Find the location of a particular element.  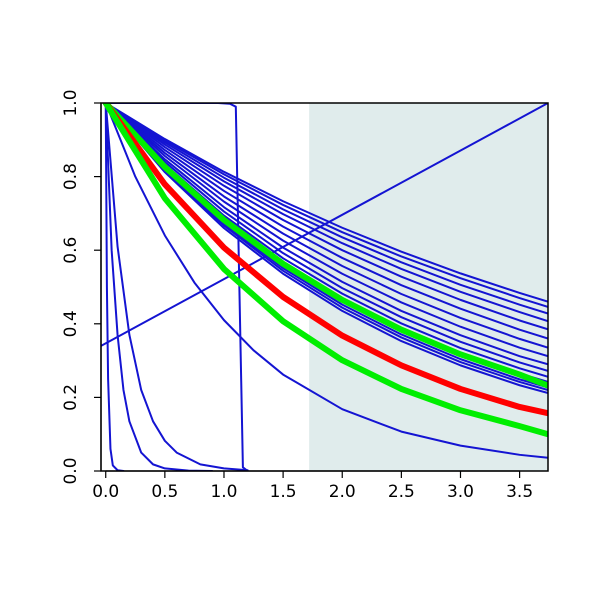

x-tick-label: 0.5 is located at coordinates (164, 492).